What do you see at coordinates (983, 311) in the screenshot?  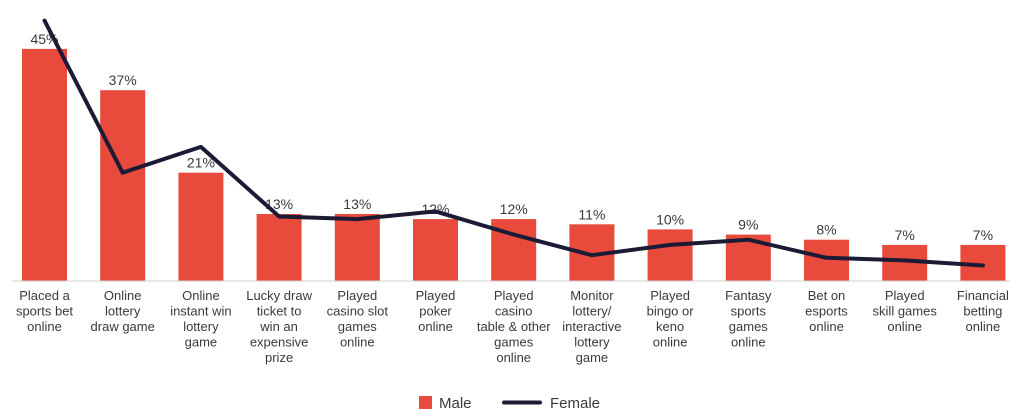 I see `category-label-12: Financial betting online` at bounding box center [983, 311].